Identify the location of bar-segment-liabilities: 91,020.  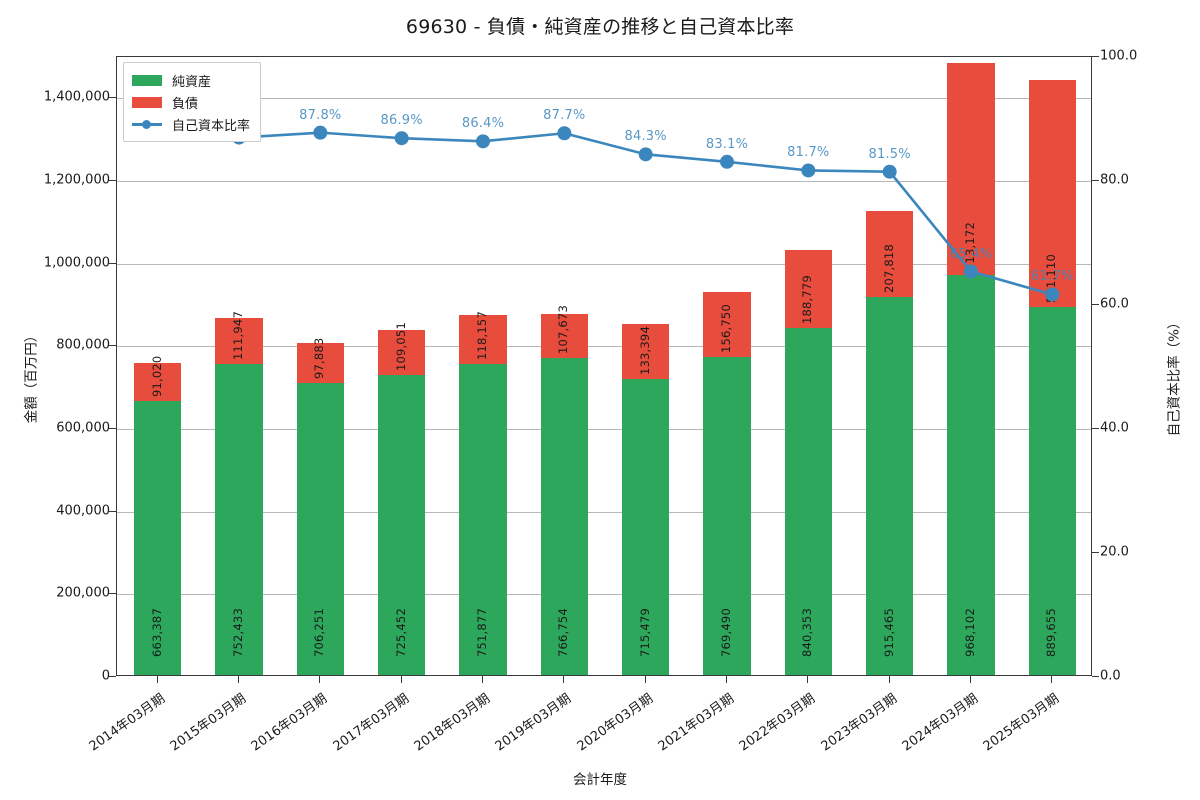
(158, 378).